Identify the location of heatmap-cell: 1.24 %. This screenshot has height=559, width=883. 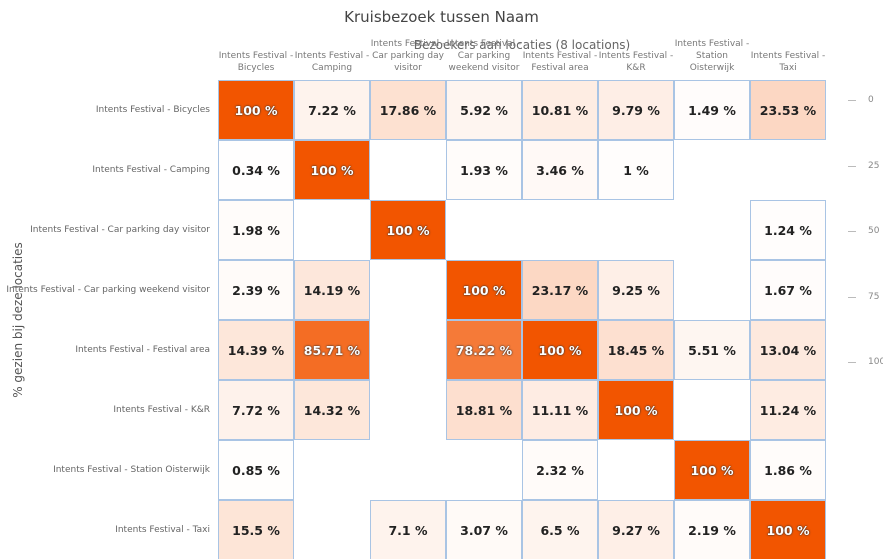
(788, 230).